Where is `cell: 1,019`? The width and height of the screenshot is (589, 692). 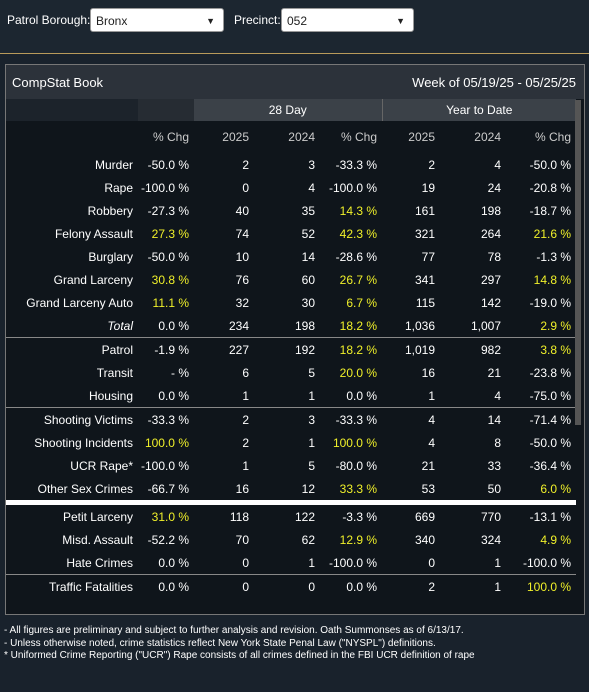 cell: 1,019 is located at coordinates (411, 349).